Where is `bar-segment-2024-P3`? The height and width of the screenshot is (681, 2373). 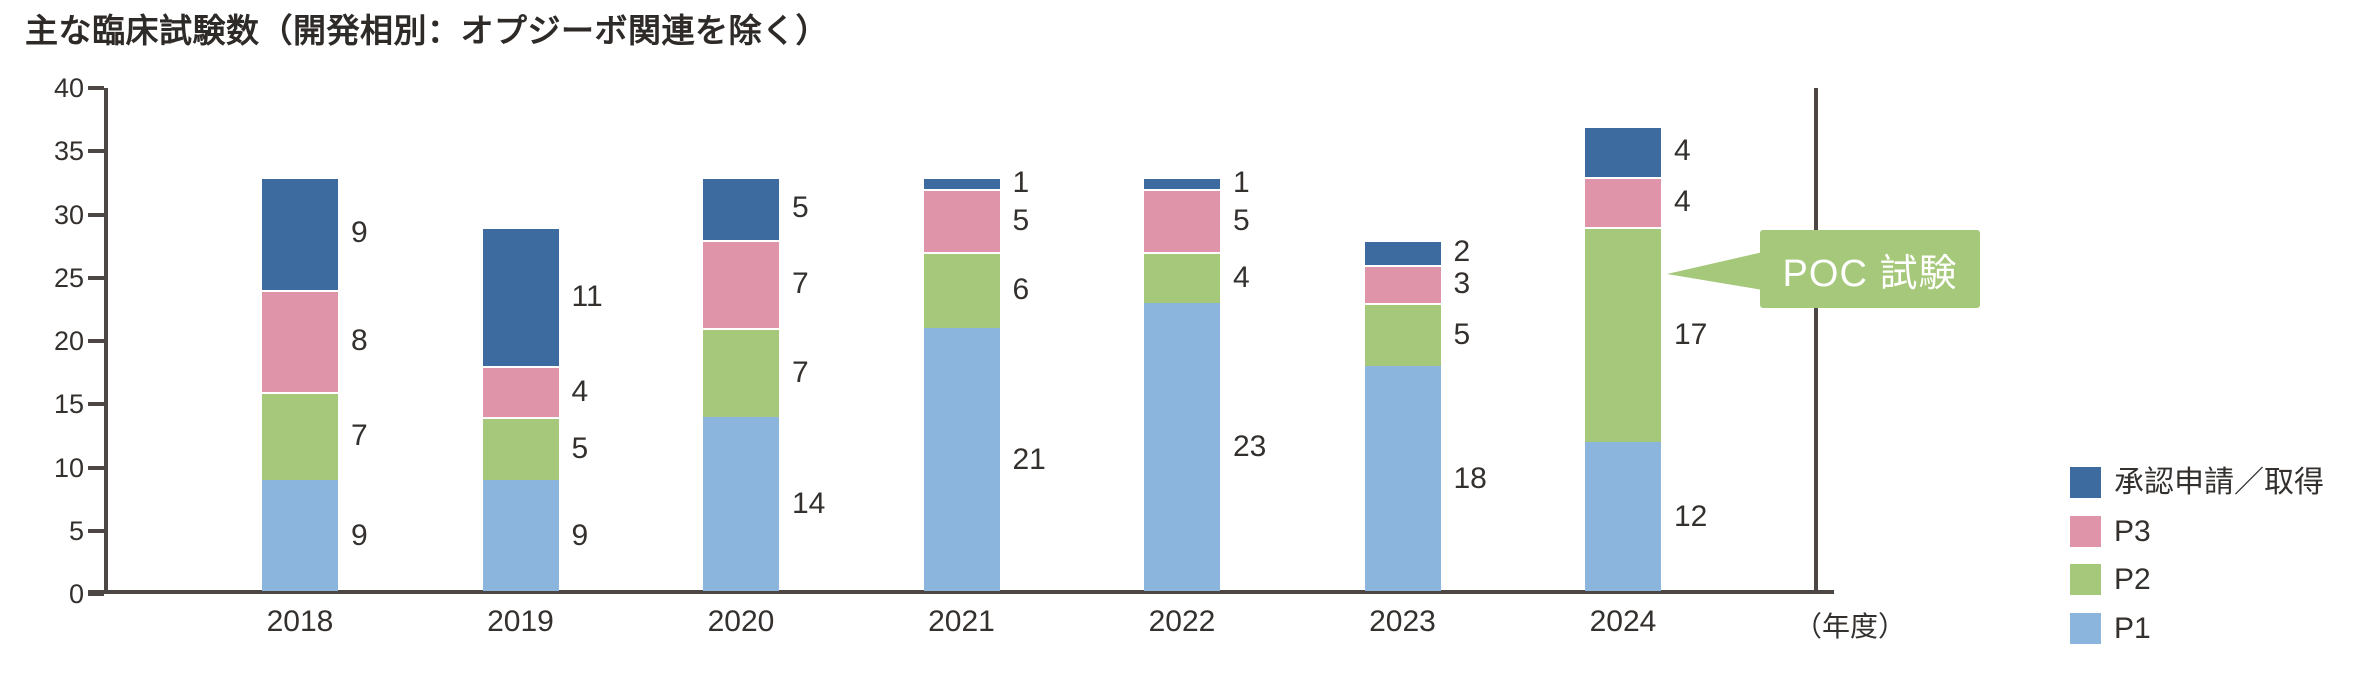
bar-segment-2024-P3 is located at coordinates (1623, 202).